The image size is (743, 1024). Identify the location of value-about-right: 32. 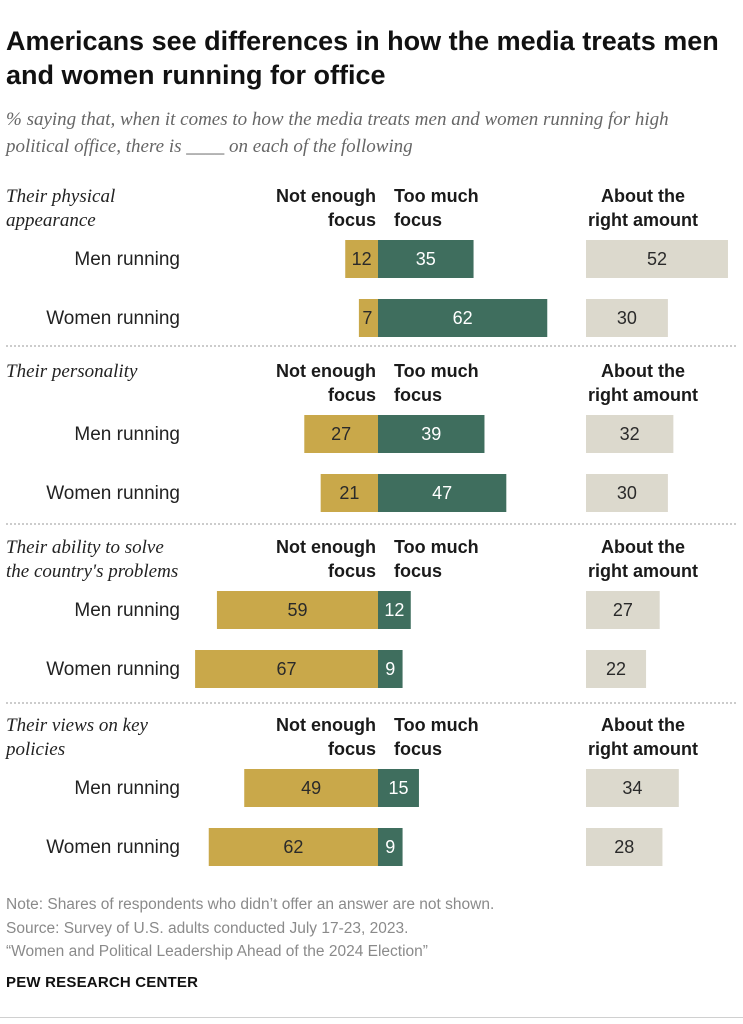
(630, 434).